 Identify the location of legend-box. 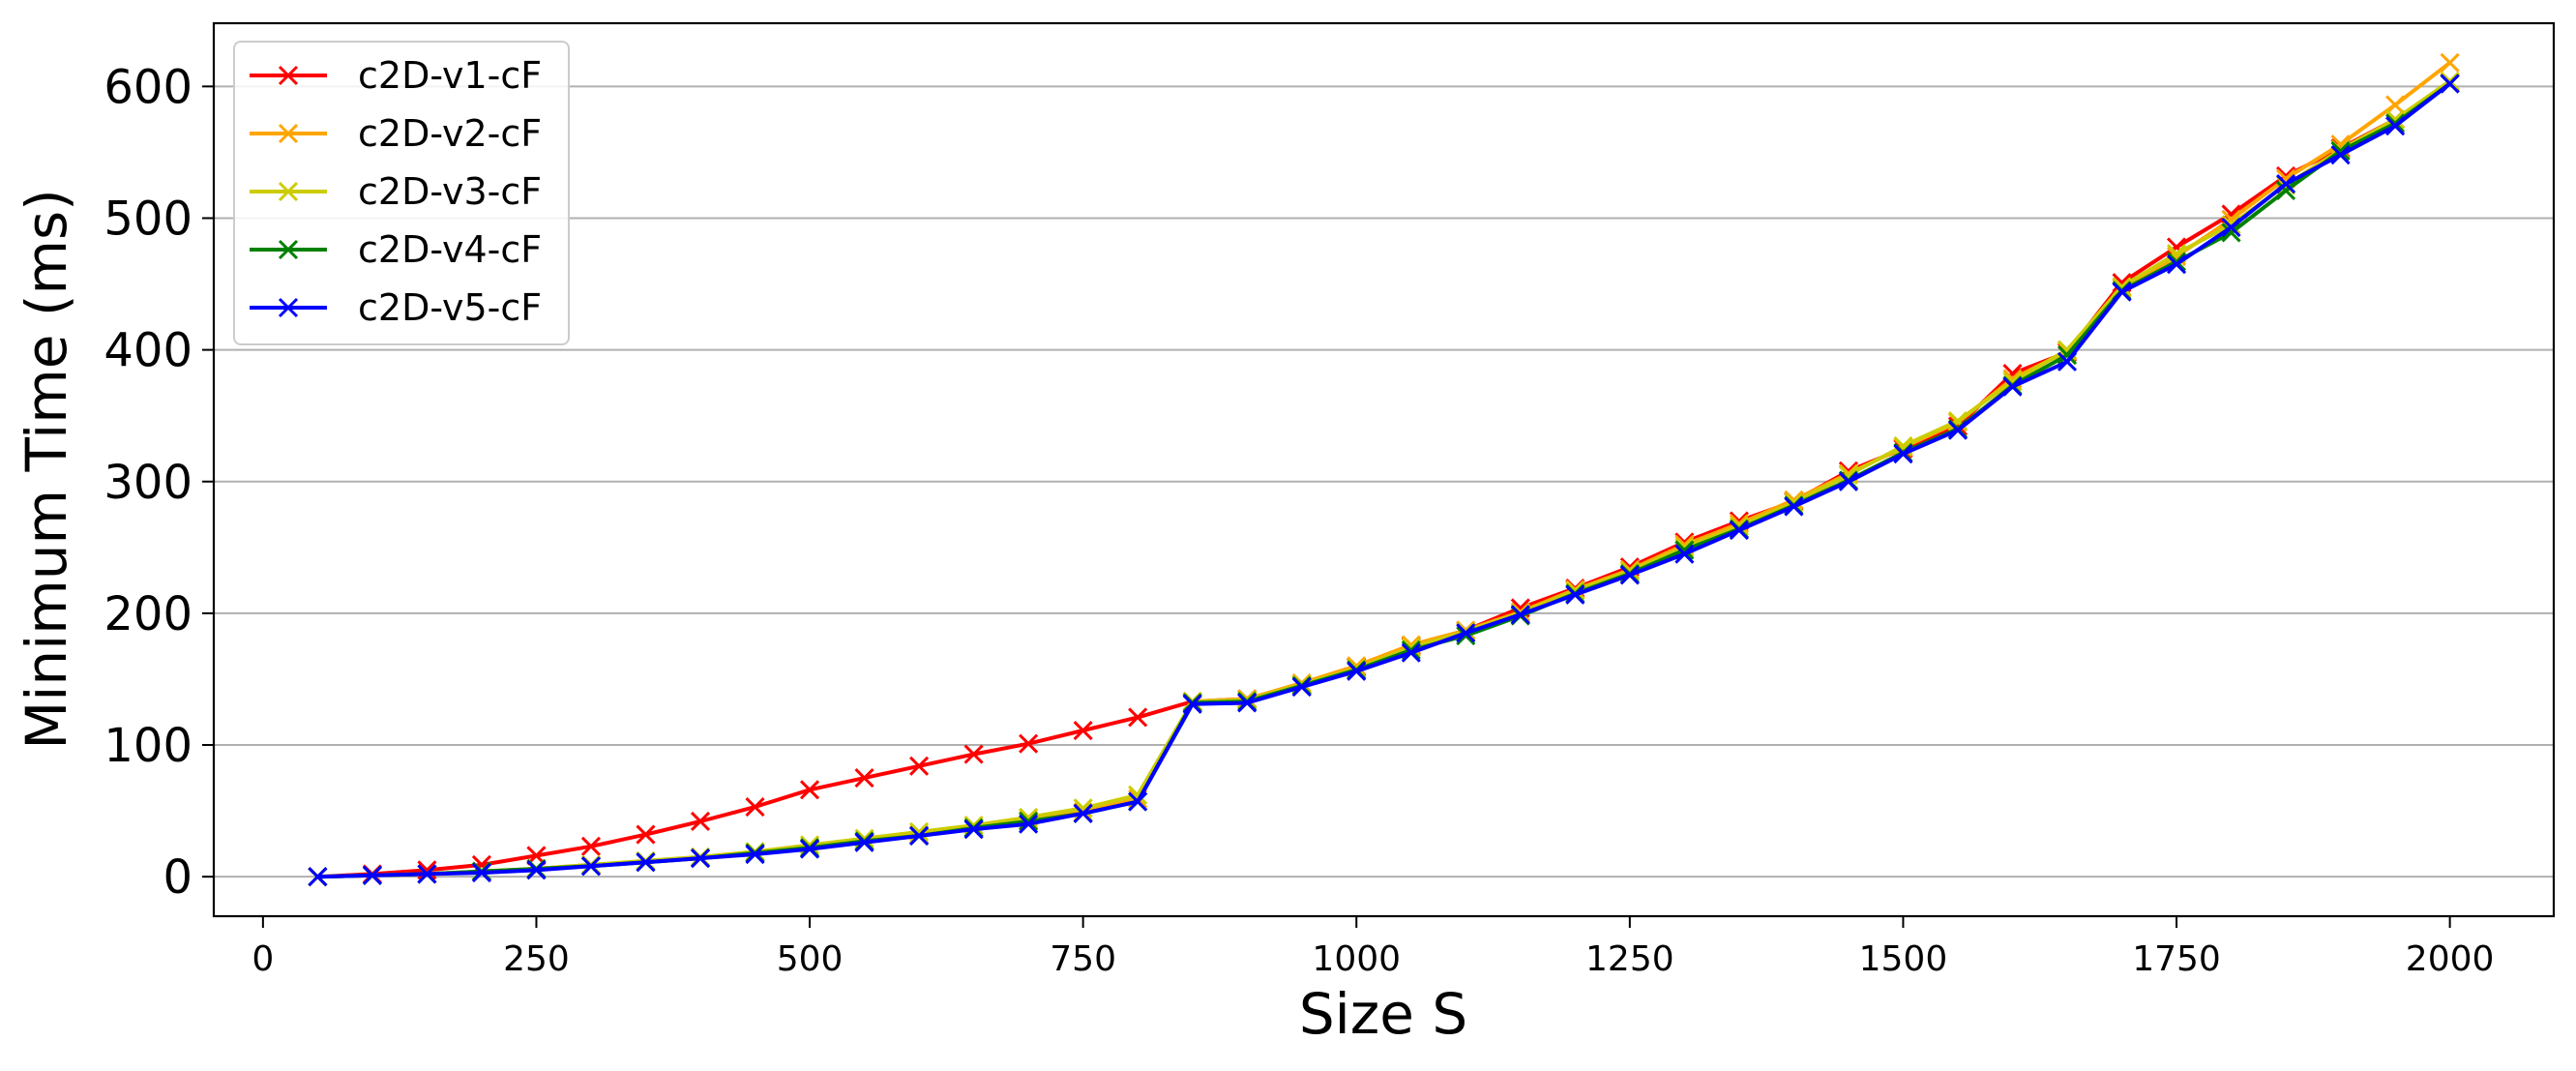
(401, 193).